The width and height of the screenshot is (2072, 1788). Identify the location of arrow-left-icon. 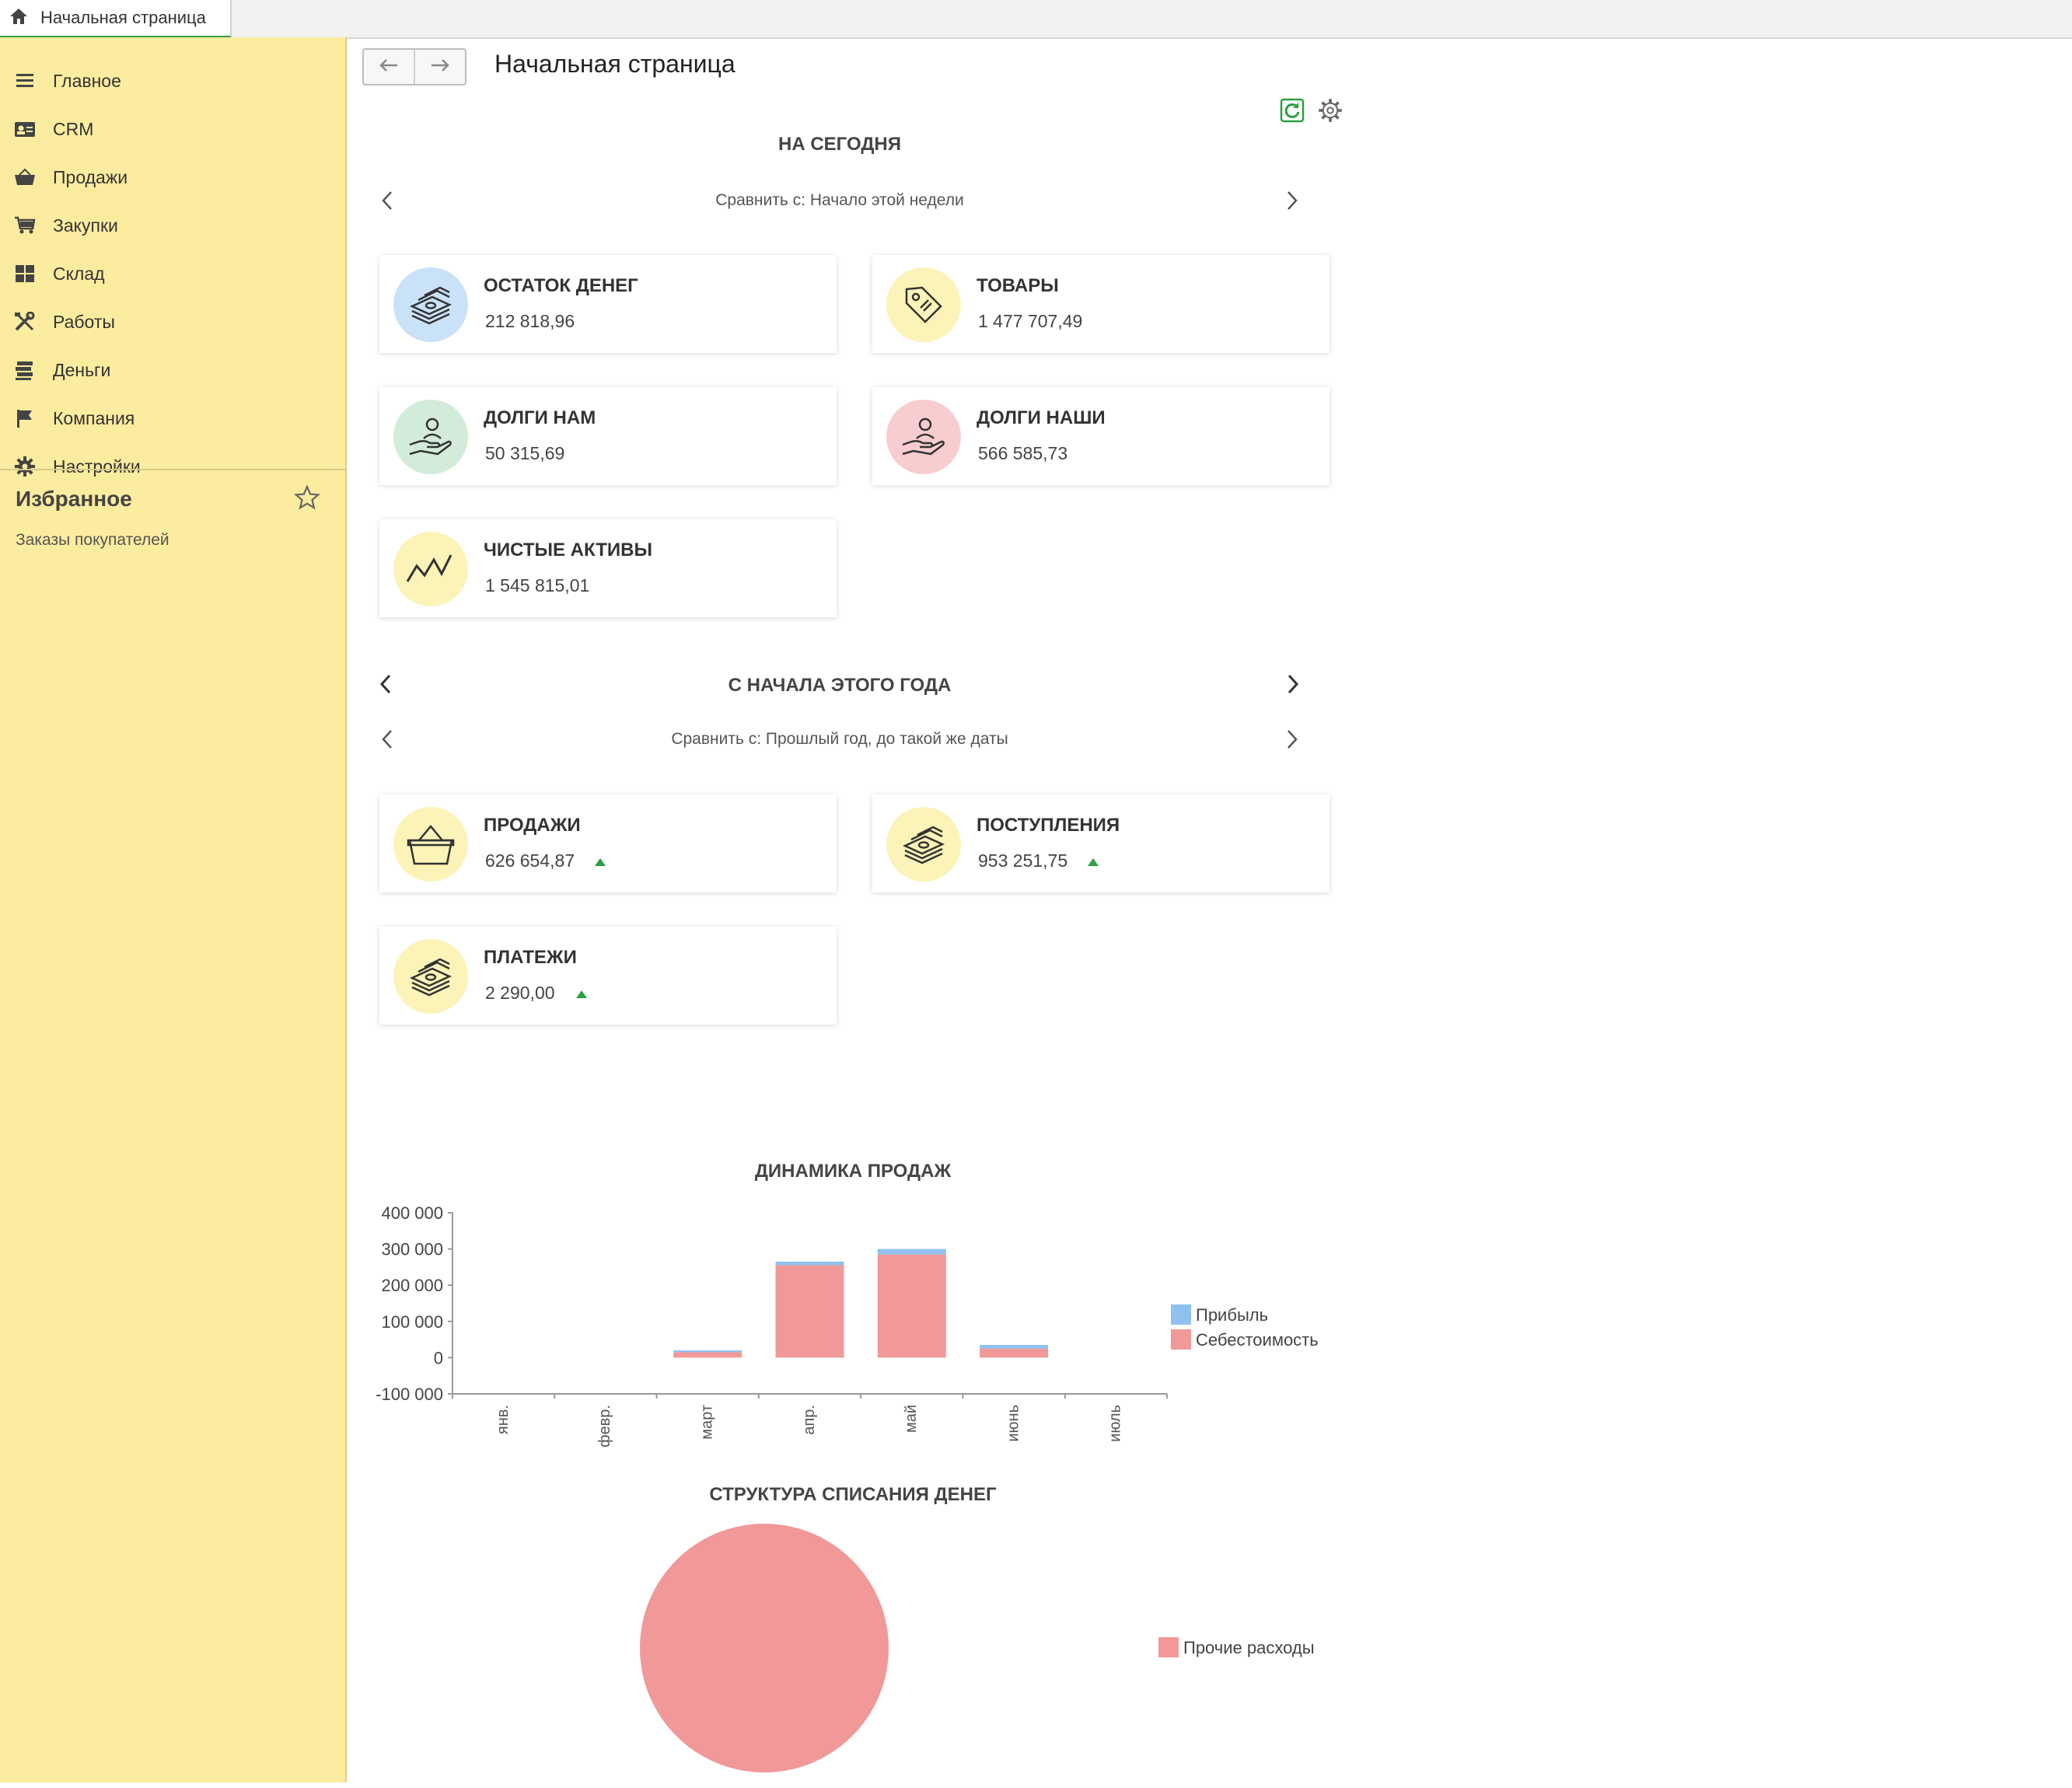
(389, 67).